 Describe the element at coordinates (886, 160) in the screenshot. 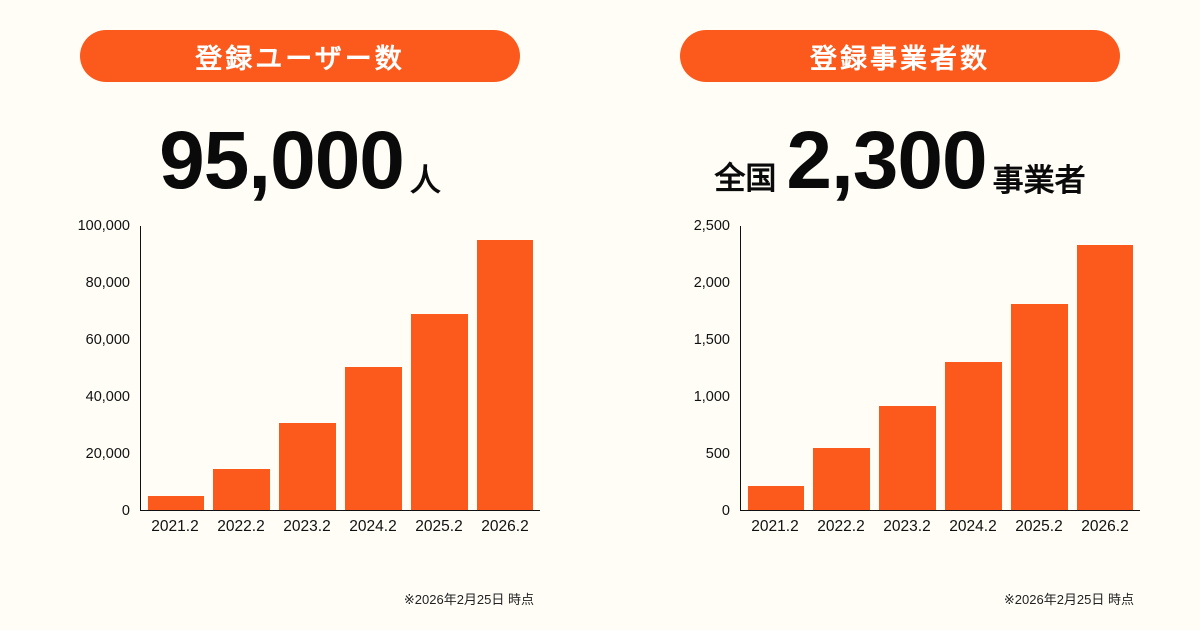

I see `headline-value: 2,300` at that location.